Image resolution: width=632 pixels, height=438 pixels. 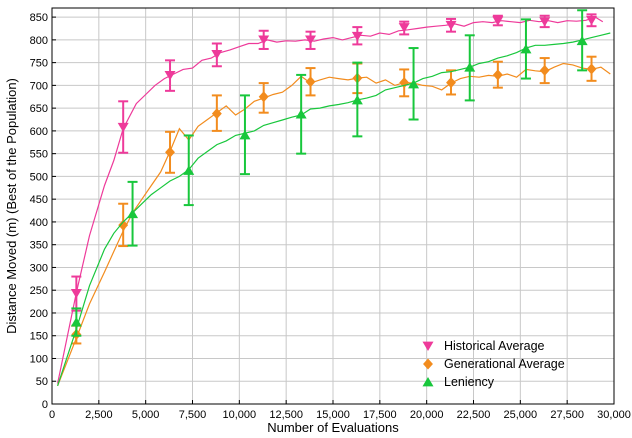 What do you see at coordinates (39, 18) in the screenshot?
I see `y-tick-label: 850` at bounding box center [39, 18].